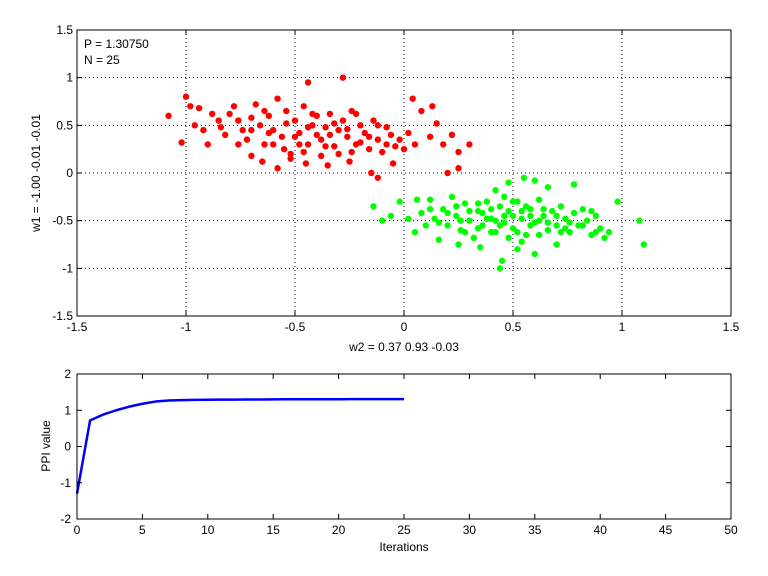 The width and height of the screenshot is (768, 576). I want to click on scatter-x-tick-label: 1, so click(622, 327).